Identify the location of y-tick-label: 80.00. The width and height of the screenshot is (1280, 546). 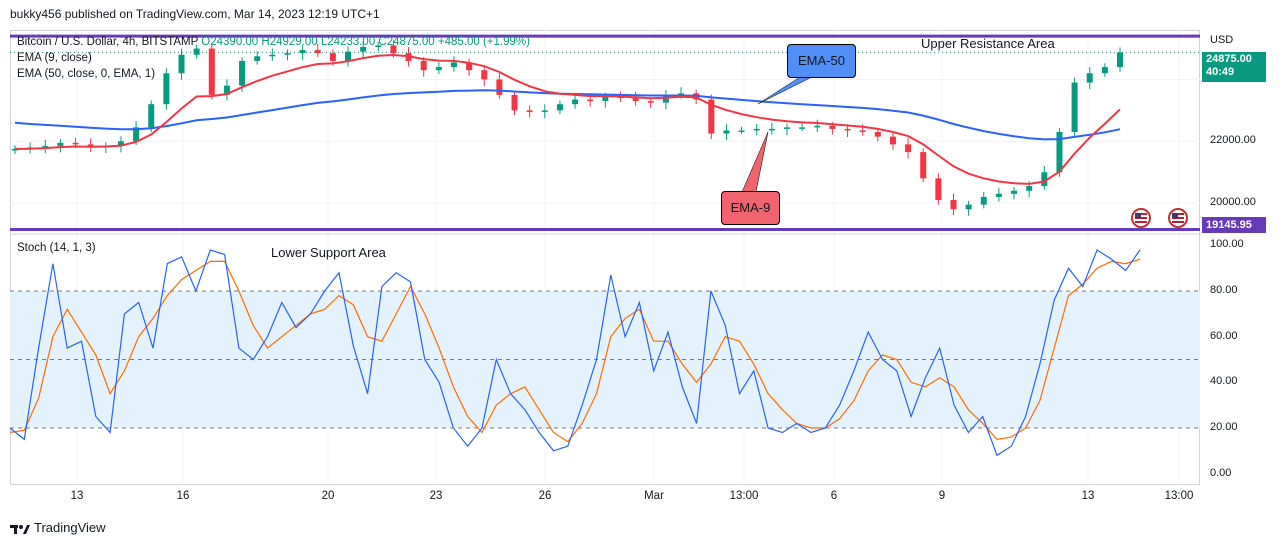
(1224, 290).